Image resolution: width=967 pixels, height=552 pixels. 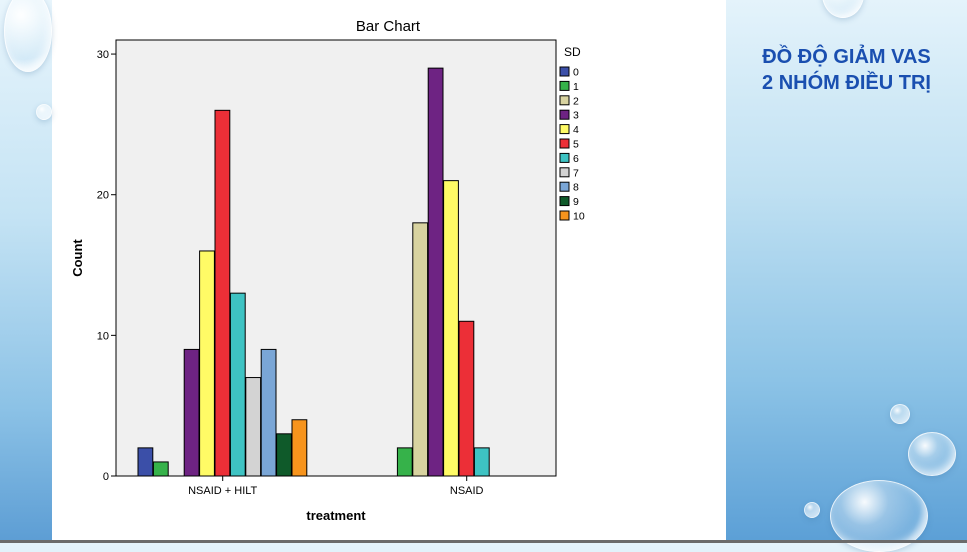 I want to click on y-axis-label: Count, so click(x=77, y=258).